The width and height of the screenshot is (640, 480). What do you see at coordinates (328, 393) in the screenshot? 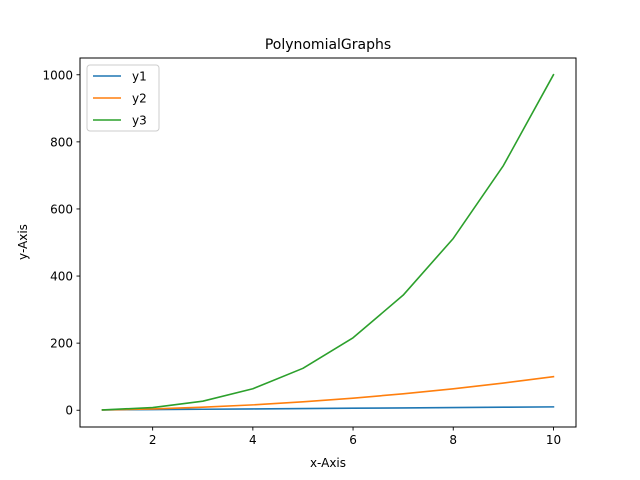
I see `series-line-y2` at bounding box center [328, 393].